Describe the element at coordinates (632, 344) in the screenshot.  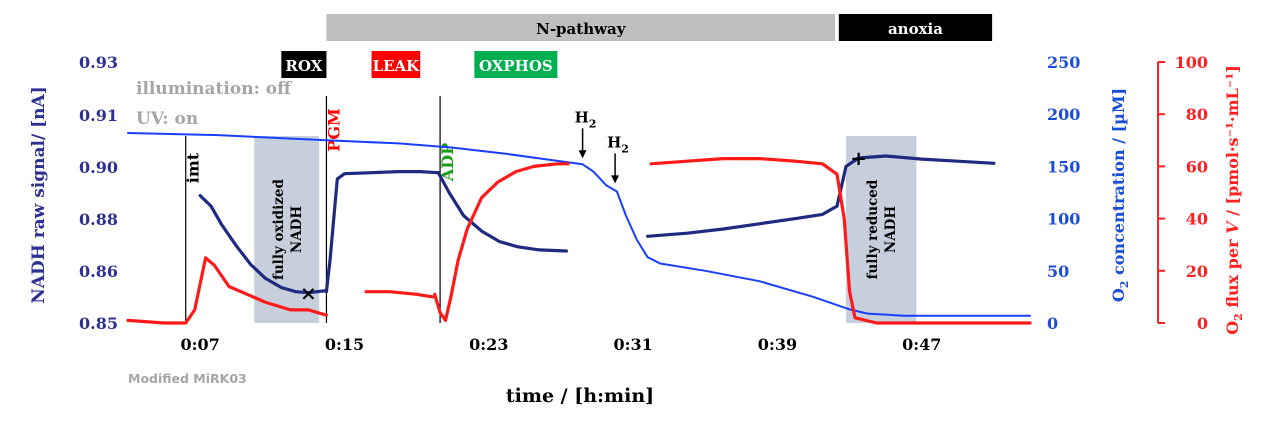
I see `x-tick-label-3: 0:31` at that location.